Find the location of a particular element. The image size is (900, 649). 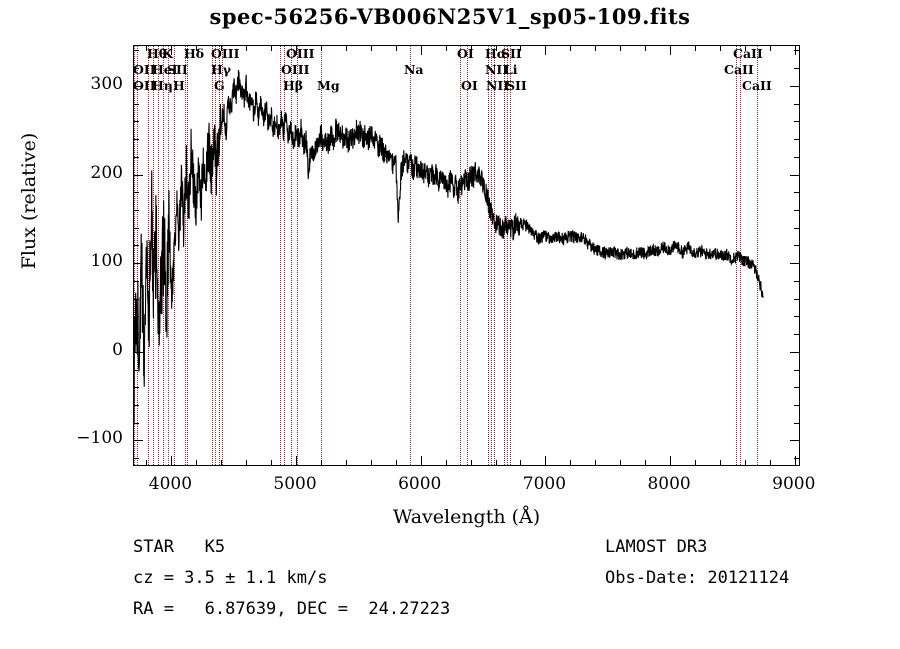

spectral-line-label: H is located at coordinates (179, 85).